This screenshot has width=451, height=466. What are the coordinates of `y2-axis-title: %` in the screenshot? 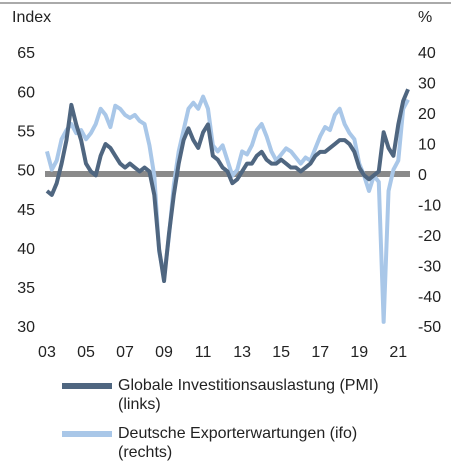 It's located at (425, 17).